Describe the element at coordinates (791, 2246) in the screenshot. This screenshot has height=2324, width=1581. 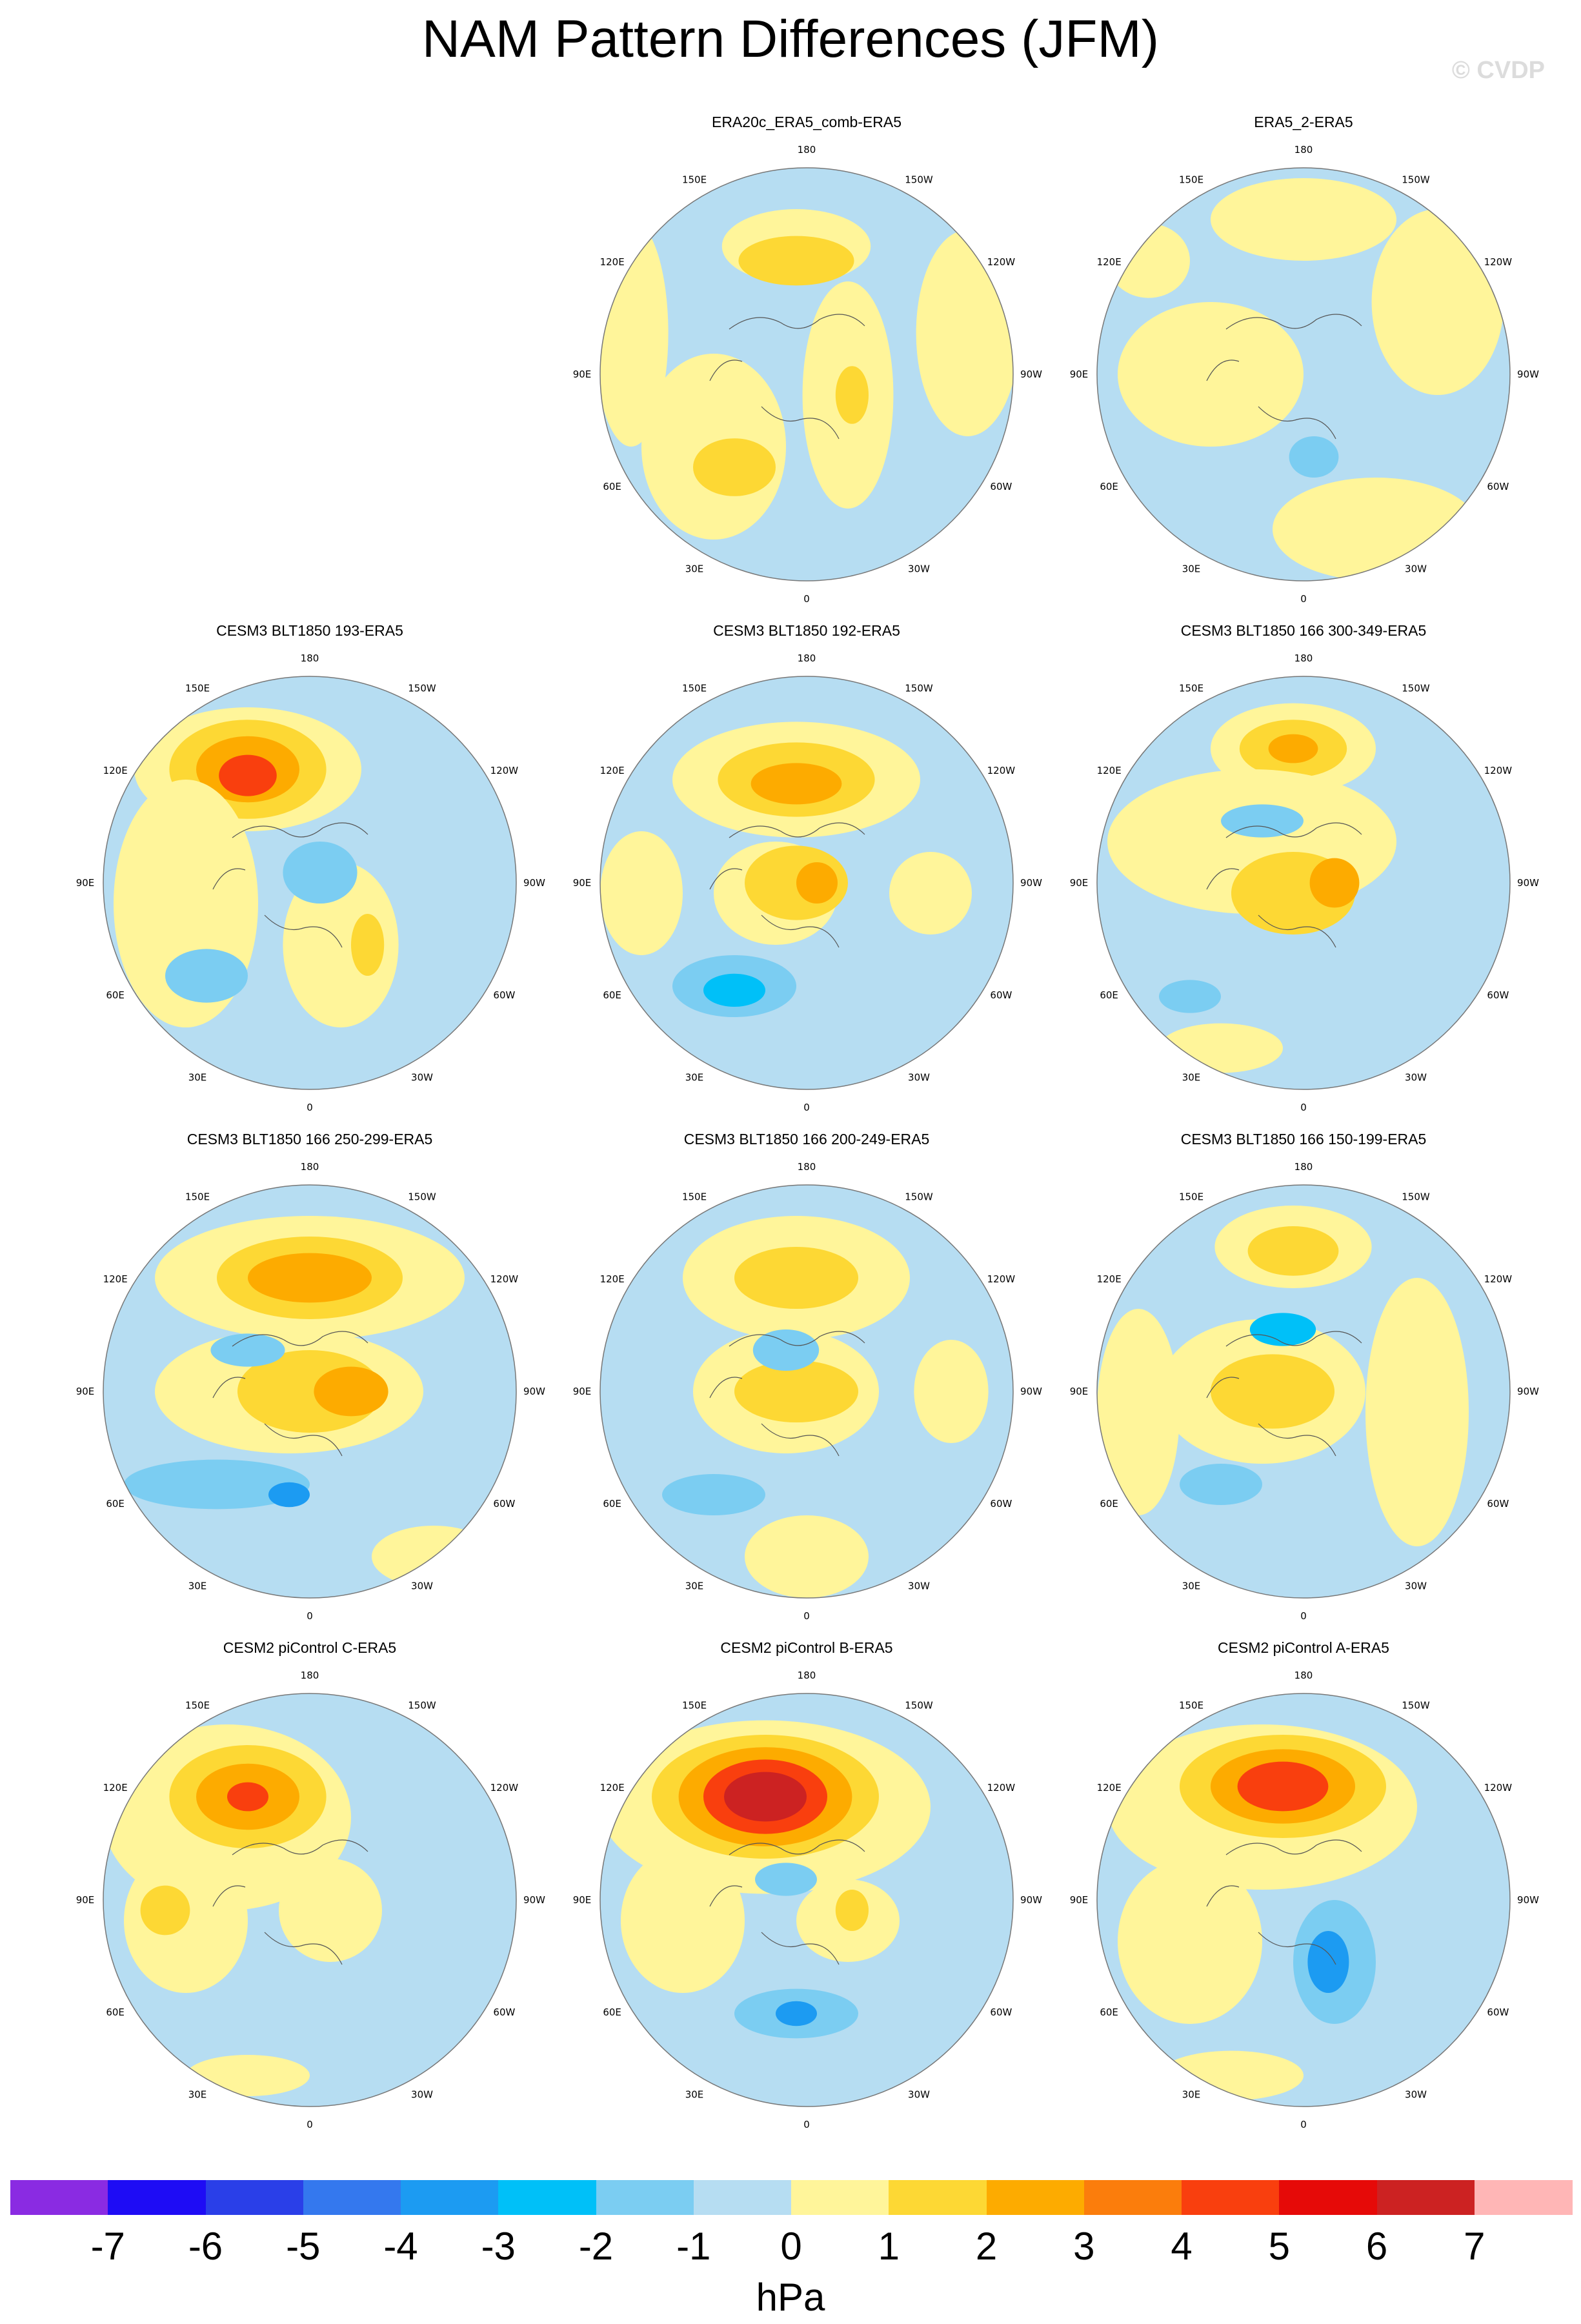
I see `colorbar-tick-label: 0` at that location.